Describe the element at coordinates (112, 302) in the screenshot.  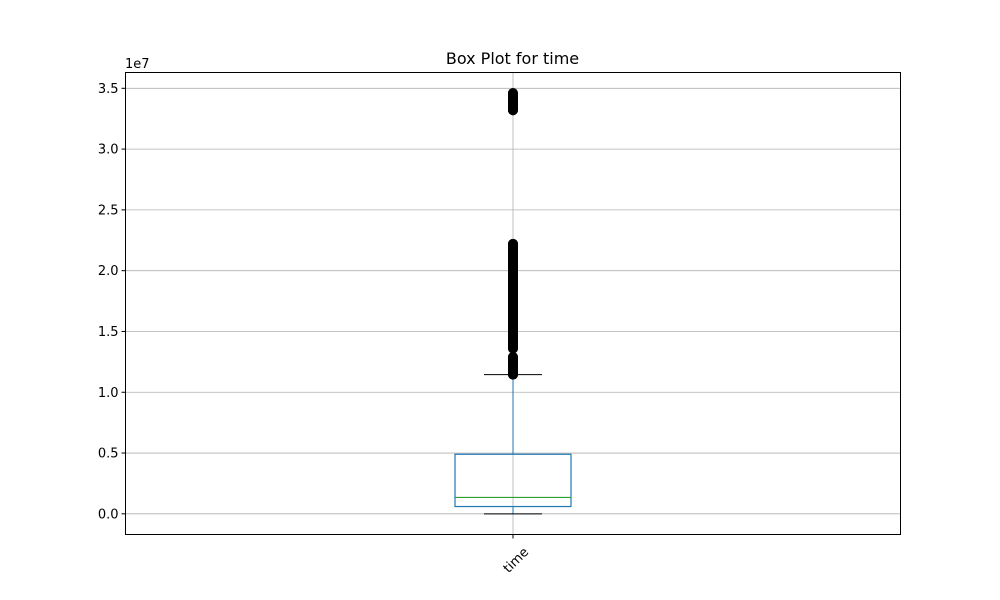
I see `y-axis-ticks: 0.0 0.5 1.0 1.5 2.0 2.5 3.0 3.5` at that location.